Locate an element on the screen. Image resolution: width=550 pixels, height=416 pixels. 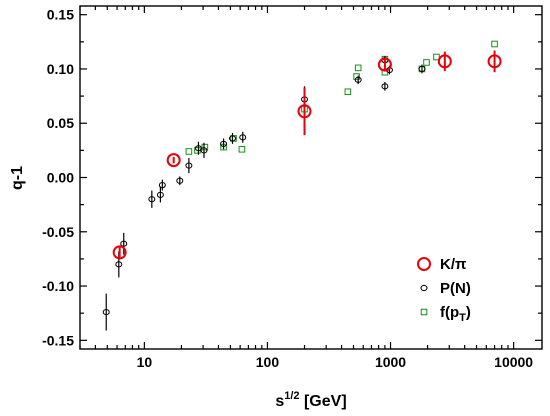
legend-entry: P(N) is located at coordinates (445, 288).